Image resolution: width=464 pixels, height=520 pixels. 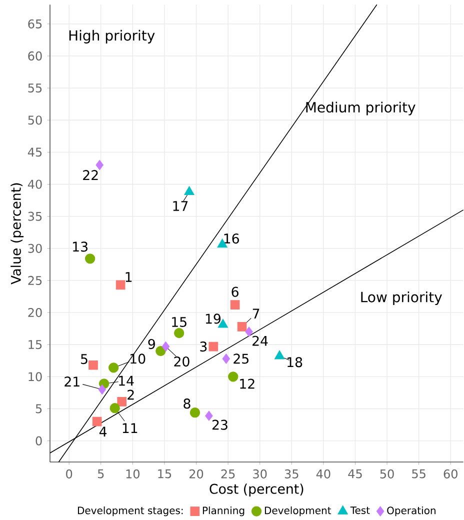 What do you see at coordinates (360, 510) in the screenshot?
I see `legend-label: Test` at bounding box center [360, 510].